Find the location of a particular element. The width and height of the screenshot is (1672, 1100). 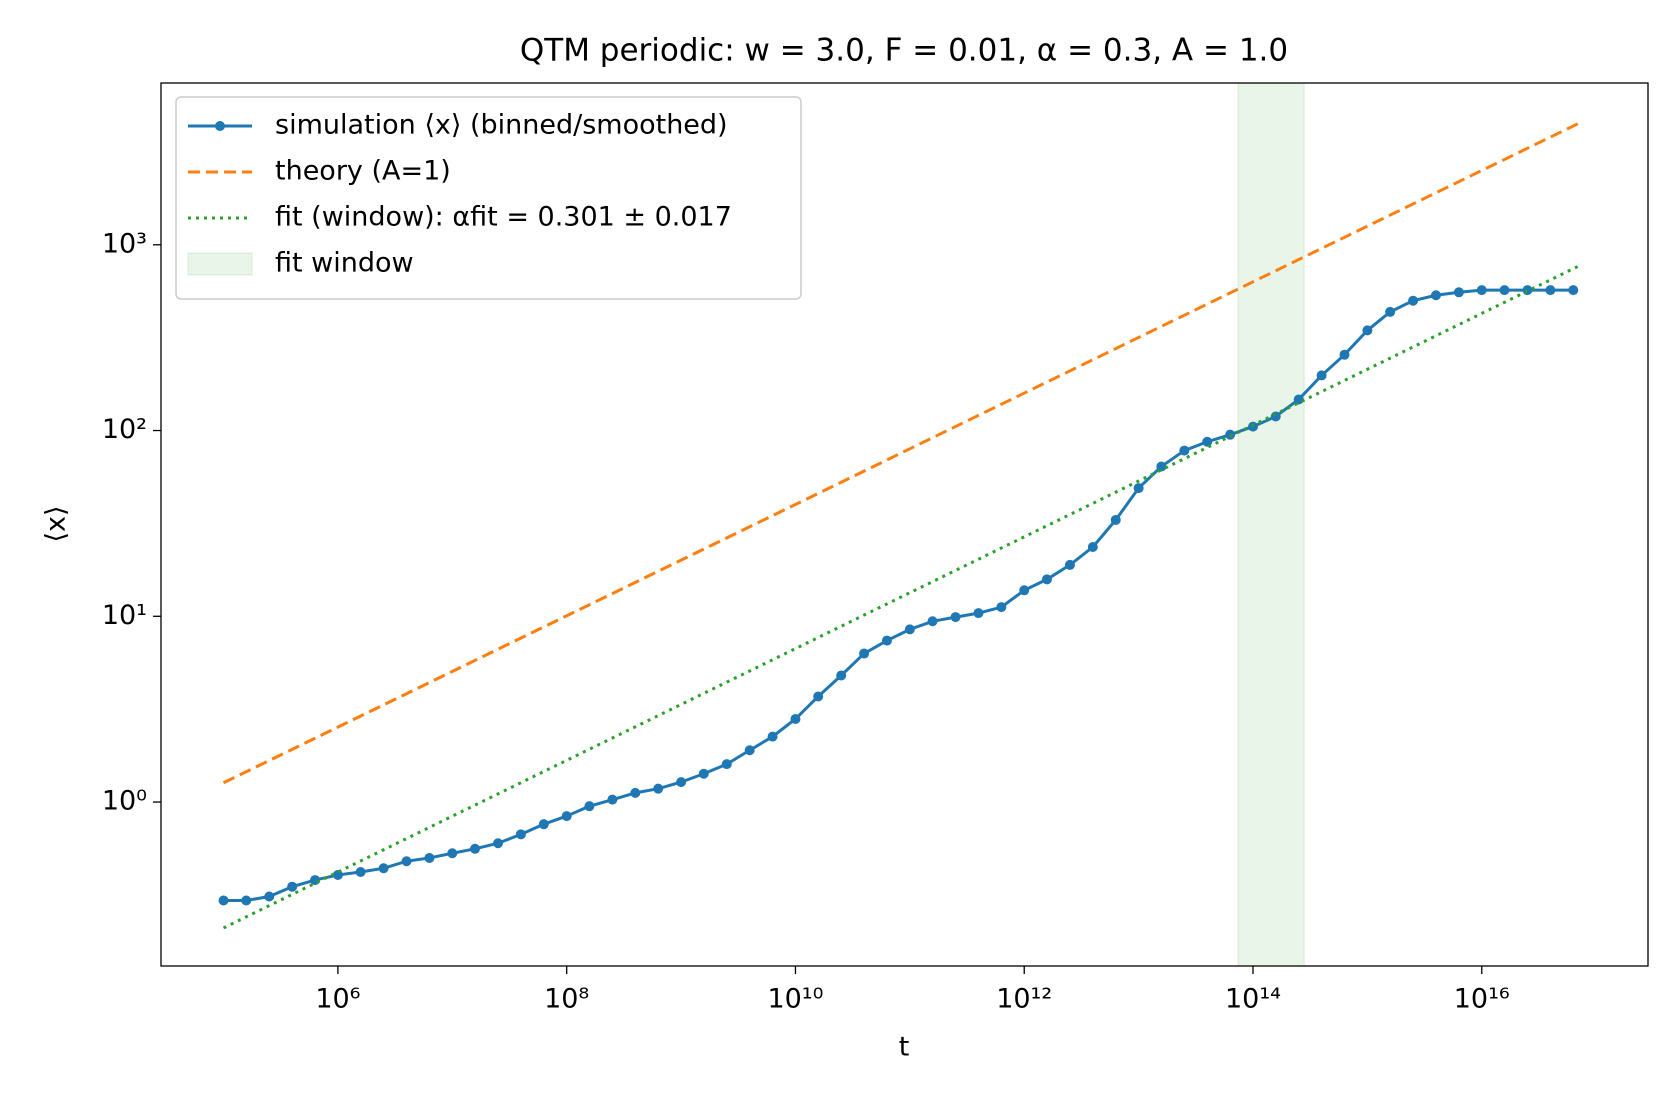

legend-label: fit (window): αfit = 0.301 ± 0.017 is located at coordinates (503, 217).